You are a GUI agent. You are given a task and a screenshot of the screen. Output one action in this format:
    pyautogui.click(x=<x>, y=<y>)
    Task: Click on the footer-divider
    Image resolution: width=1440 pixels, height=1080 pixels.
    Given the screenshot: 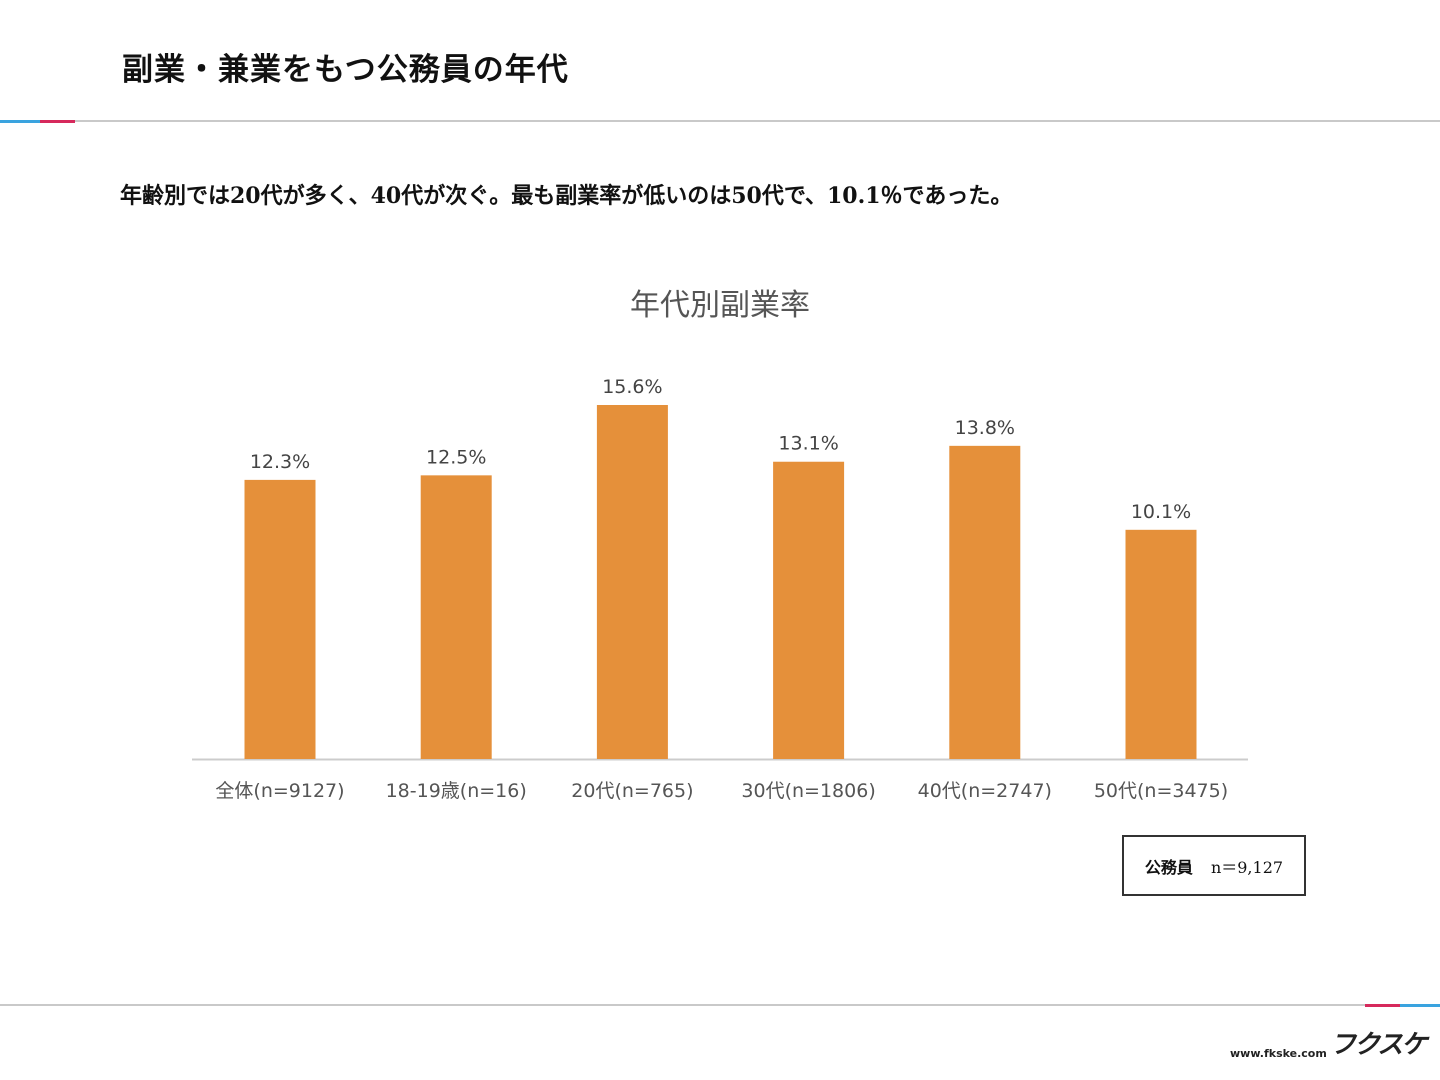 What is the action you would take?
    pyautogui.click(x=720, y=1005)
    